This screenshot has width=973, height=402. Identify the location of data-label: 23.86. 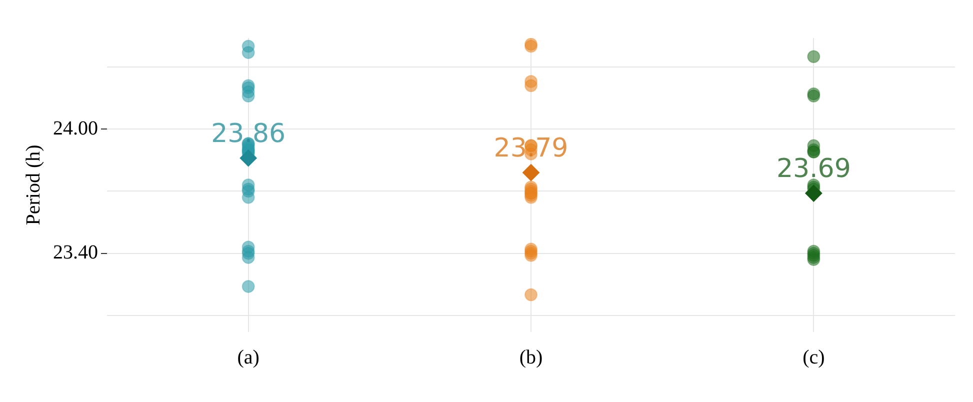
(248, 133).